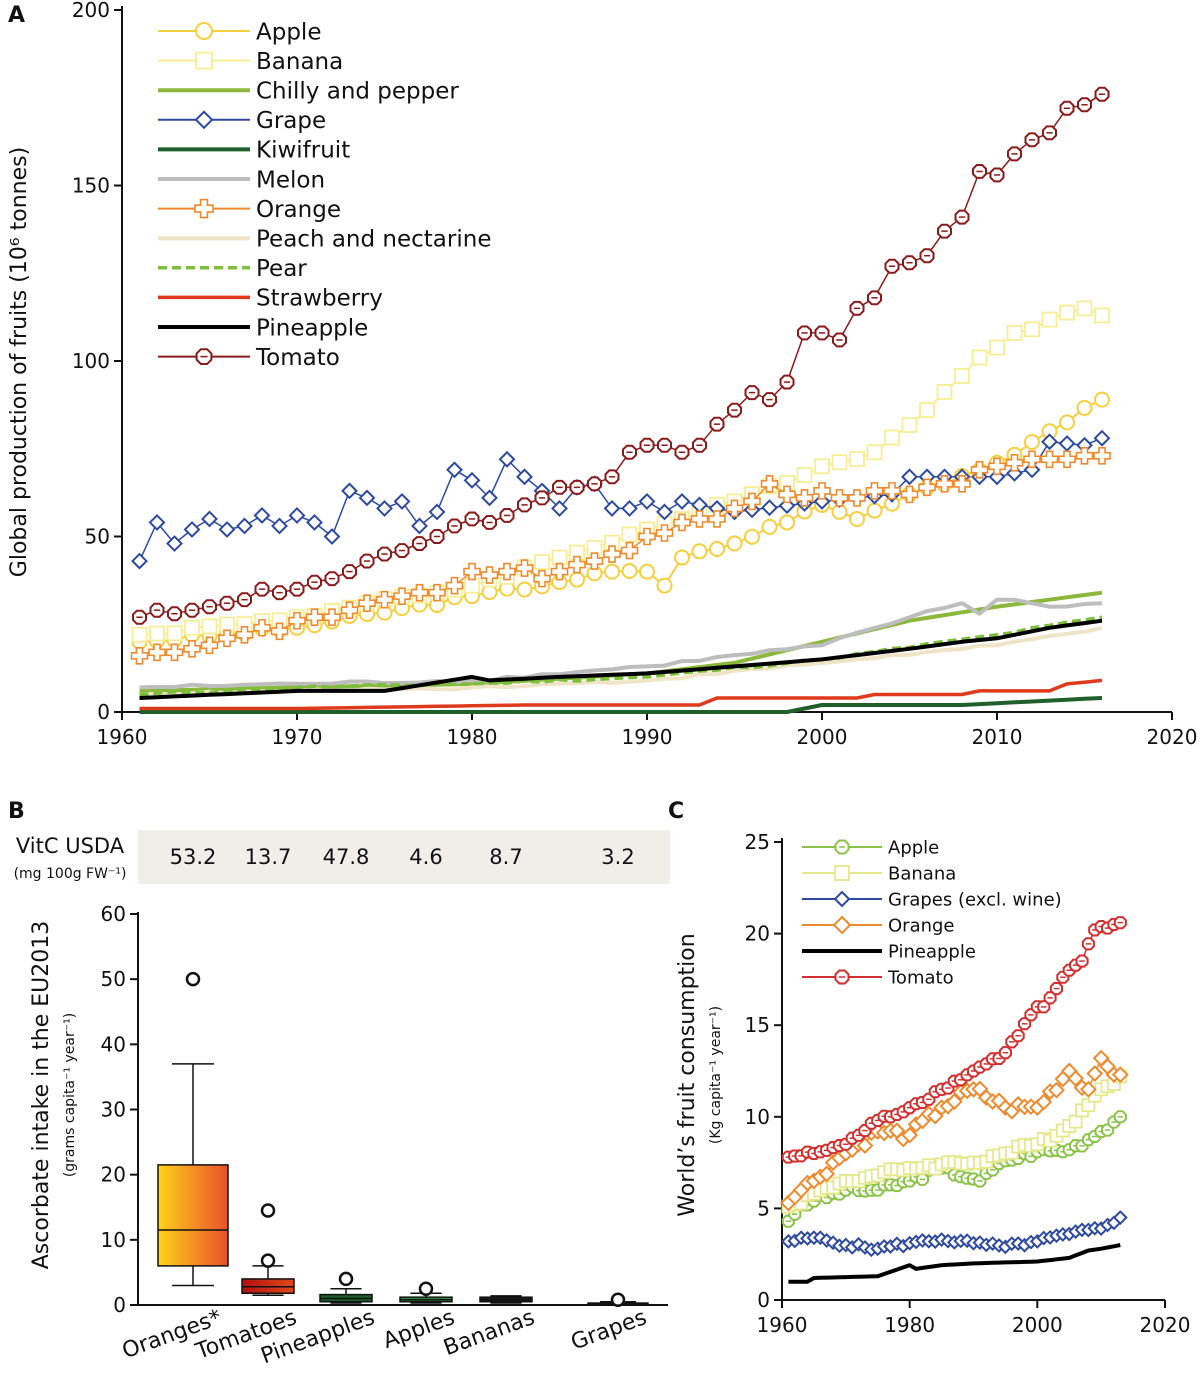 The height and width of the screenshot is (1390, 1200). What do you see at coordinates (954, 1130) in the screenshot?
I see `panel-c-series-orange` at bounding box center [954, 1130].